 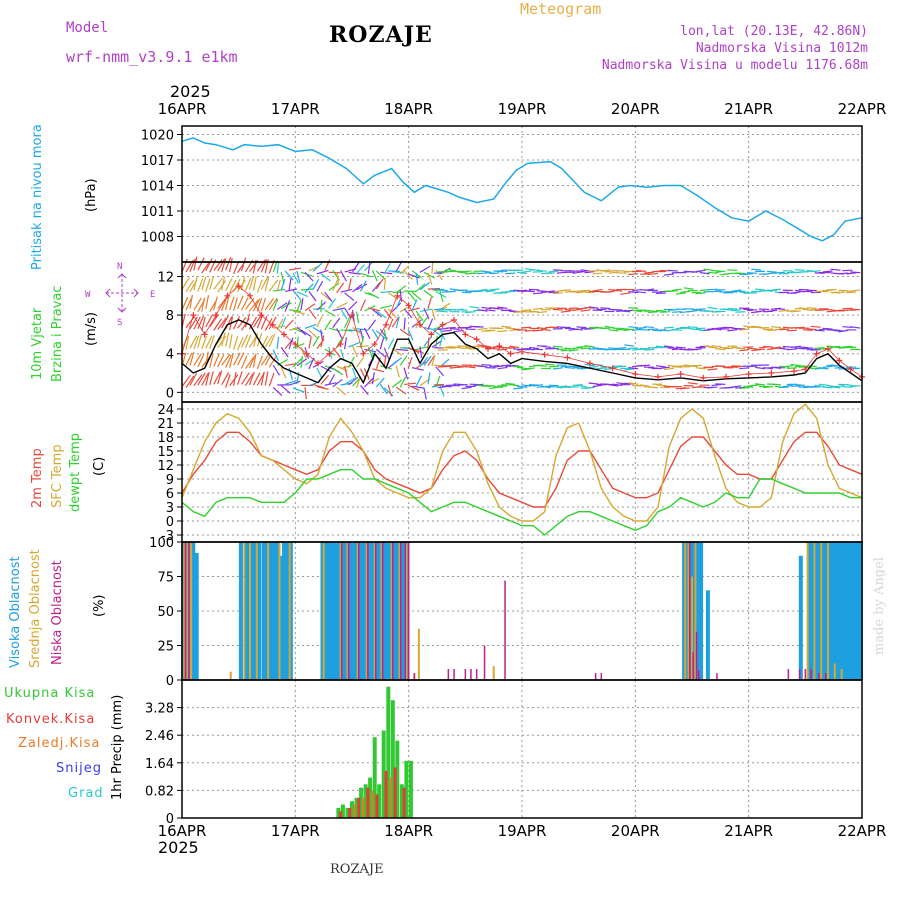 I want to click on model-name: wrf-nmm_v3.9.1 e1km, so click(x=152, y=57).